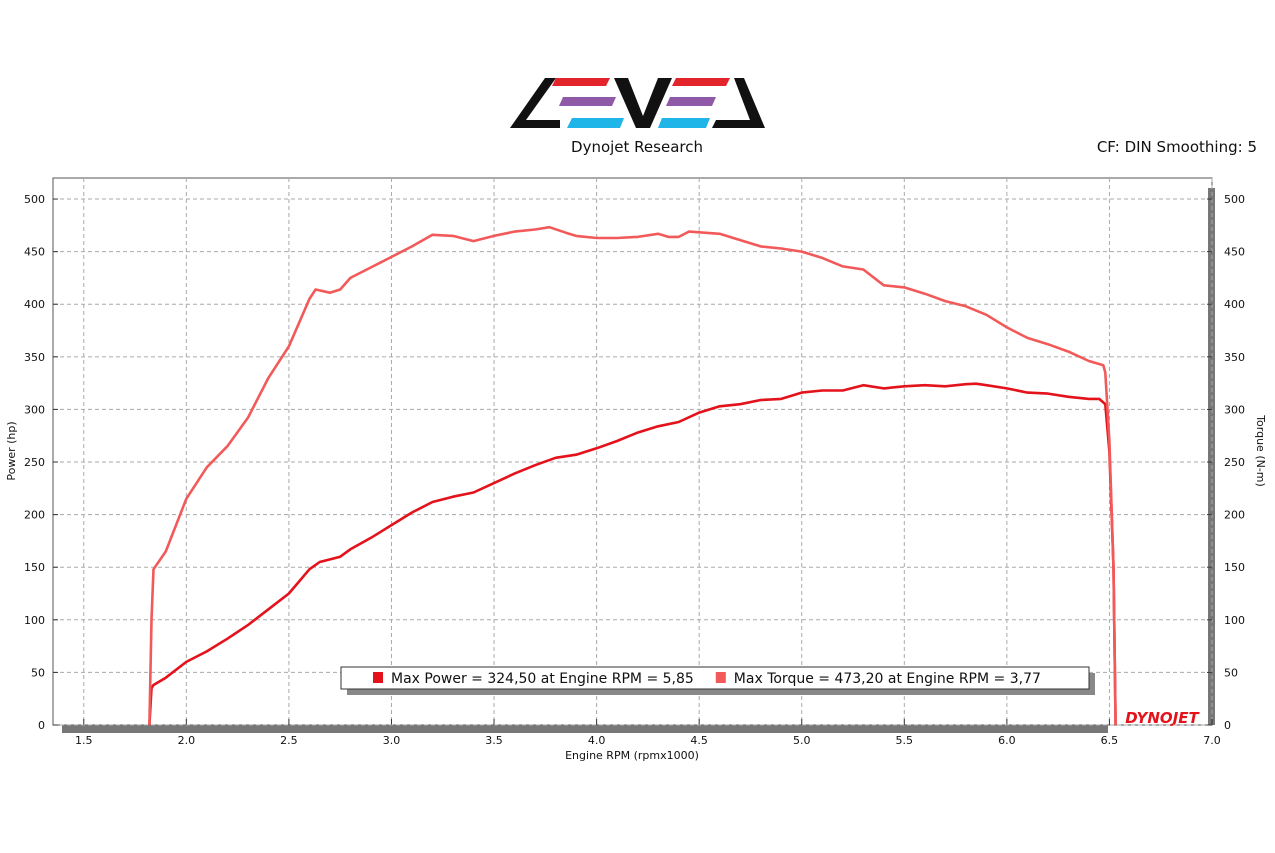 The image size is (1275, 853). I want to click on y-tick-label: 300, so click(34, 409).